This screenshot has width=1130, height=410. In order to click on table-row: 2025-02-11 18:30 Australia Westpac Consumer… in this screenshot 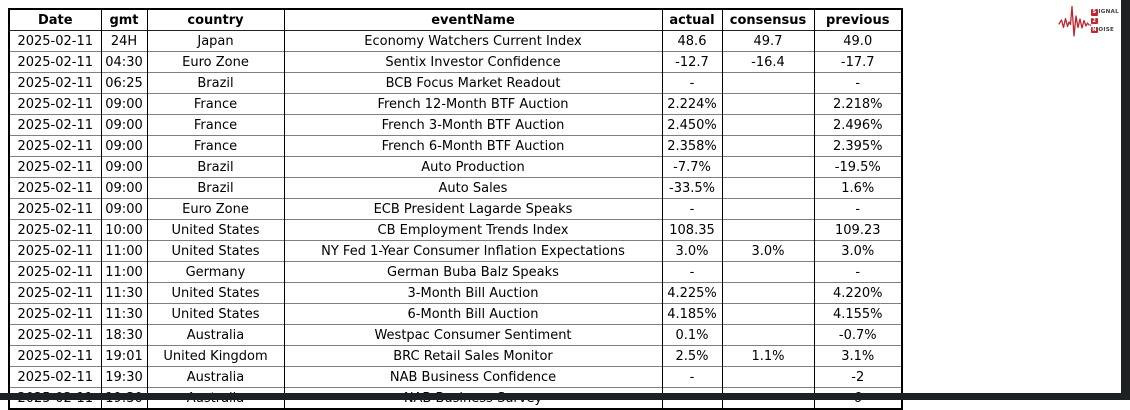, I will do `click(455, 335)`.